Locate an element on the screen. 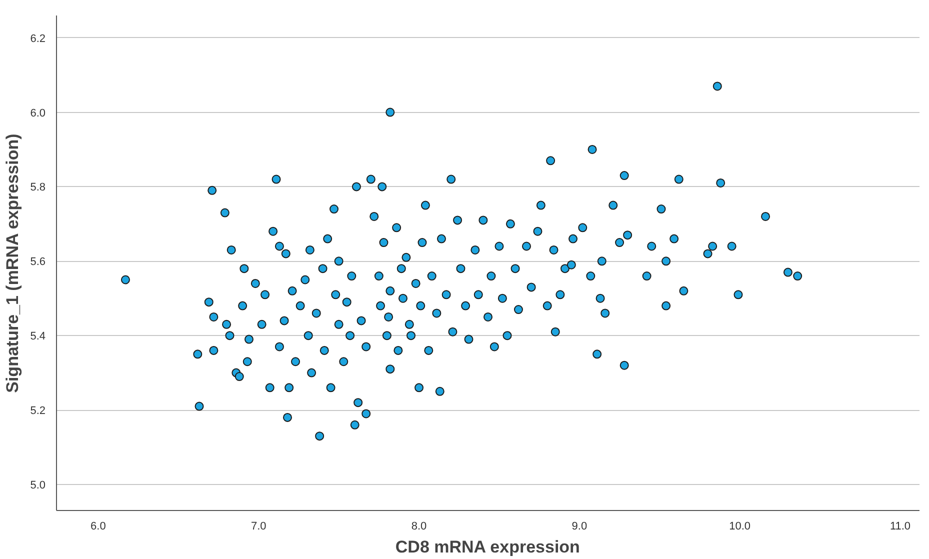 Image resolution: width=929 pixels, height=559 pixels. y-tick-label: 5.2 is located at coordinates (38, 411).